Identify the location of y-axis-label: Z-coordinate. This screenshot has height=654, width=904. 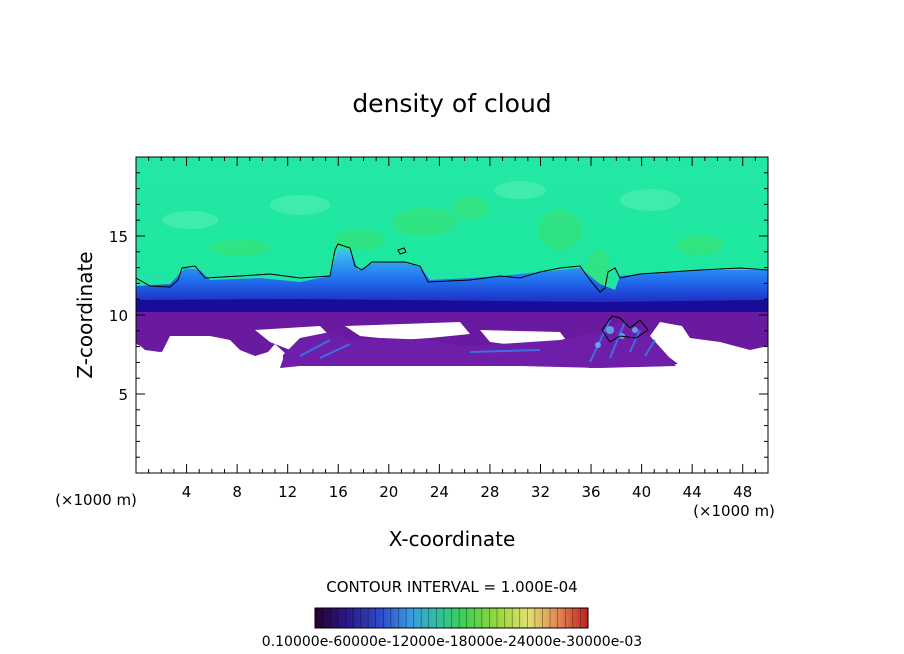
(85, 314).